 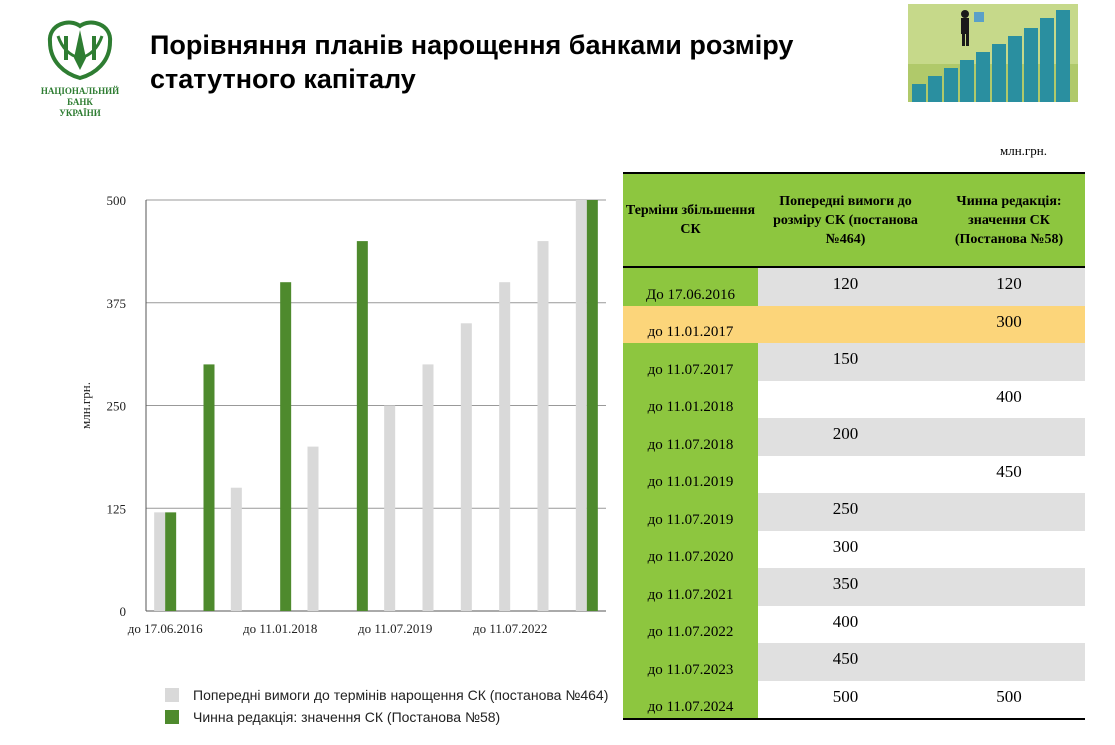 I want to click on y-tick-label: 375, so click(x=117, y=303).